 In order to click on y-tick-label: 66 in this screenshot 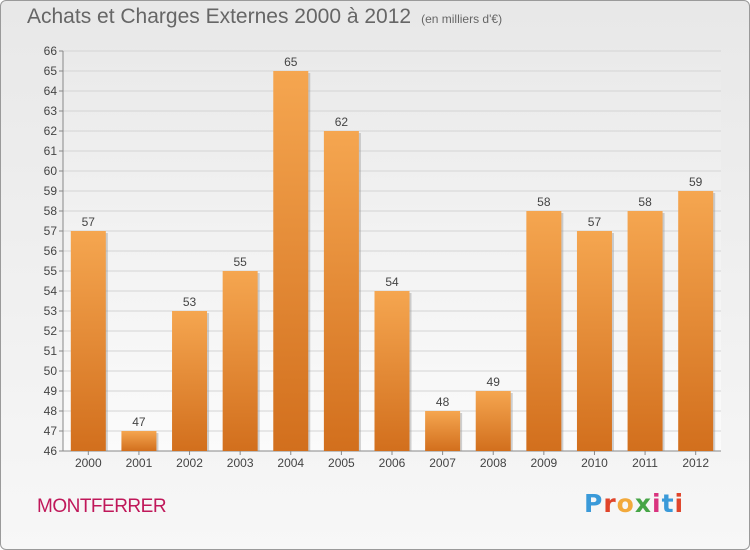, I will do `click(51, 51)`.